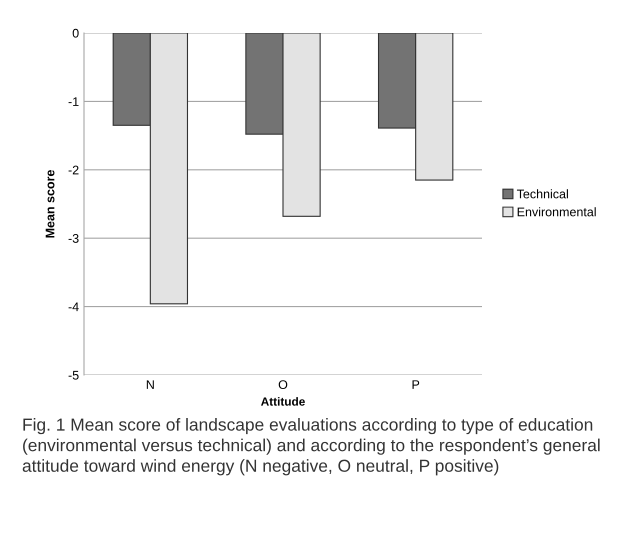  Describe the element at coordinates (73, 170) in the screenshot. I see `y-tick-label: -2` at that location.